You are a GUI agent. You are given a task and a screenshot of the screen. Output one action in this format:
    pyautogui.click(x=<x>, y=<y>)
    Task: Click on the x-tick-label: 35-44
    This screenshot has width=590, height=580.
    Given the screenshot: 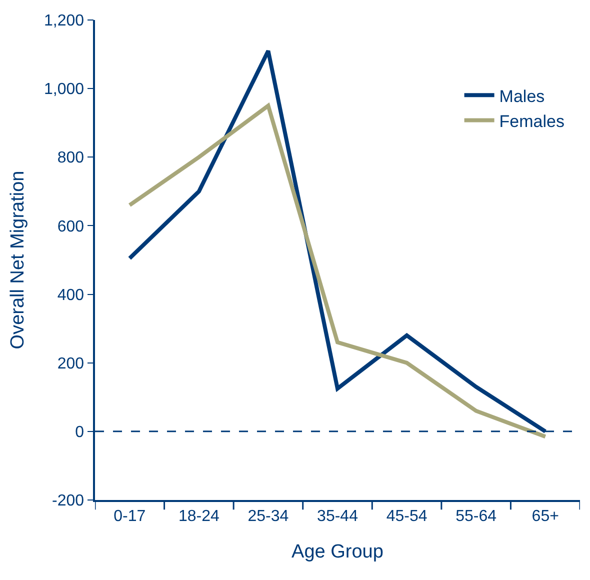 What is the action you would take?
    pyautogui.click(x=337, y=516)
    